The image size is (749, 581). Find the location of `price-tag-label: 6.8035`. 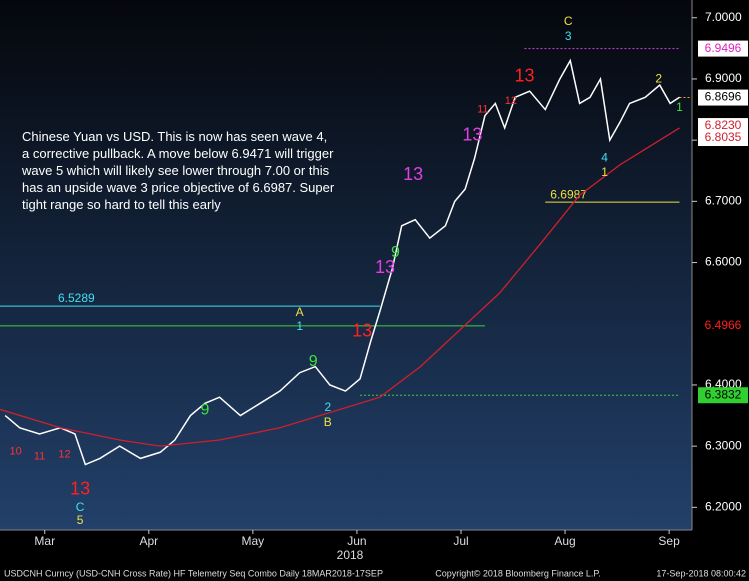

price-tag-label: 6.8035 is located at coordinates (723, 137).